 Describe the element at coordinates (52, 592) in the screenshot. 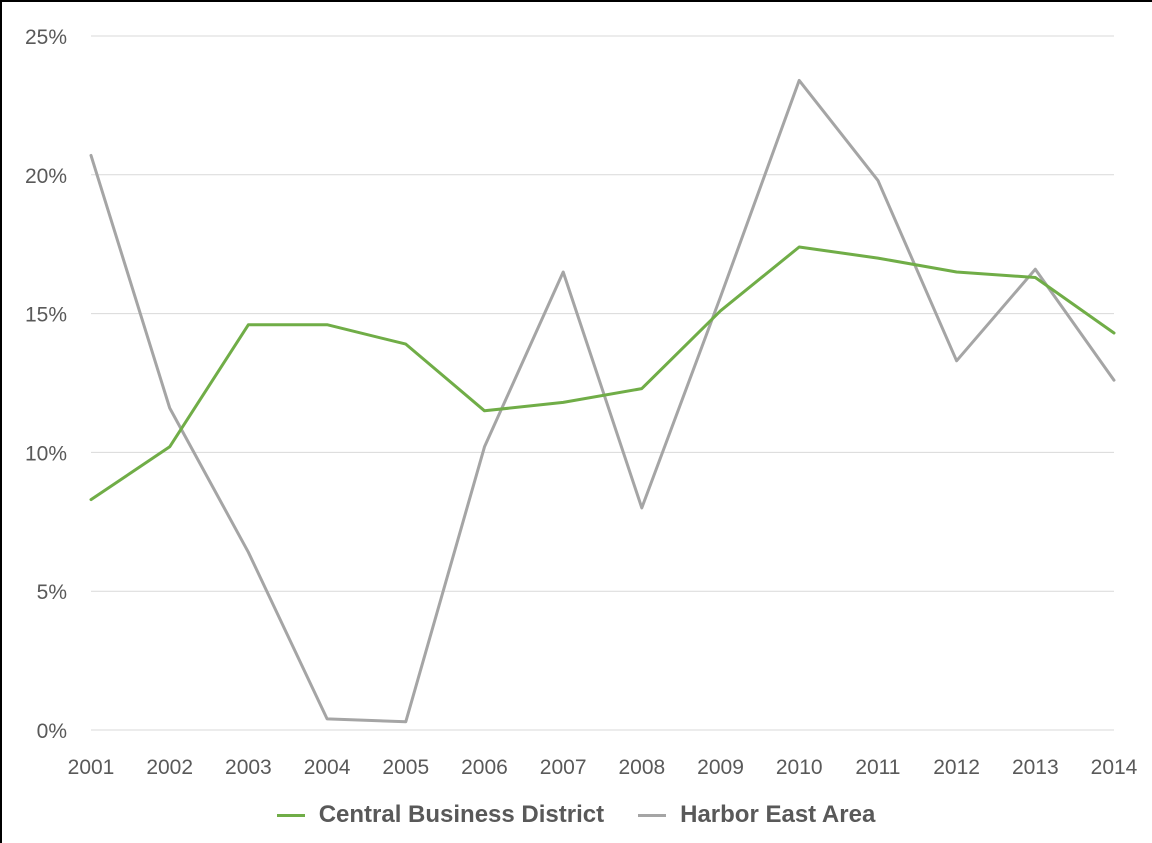

I see `y-tick-label: 5%` at that location.